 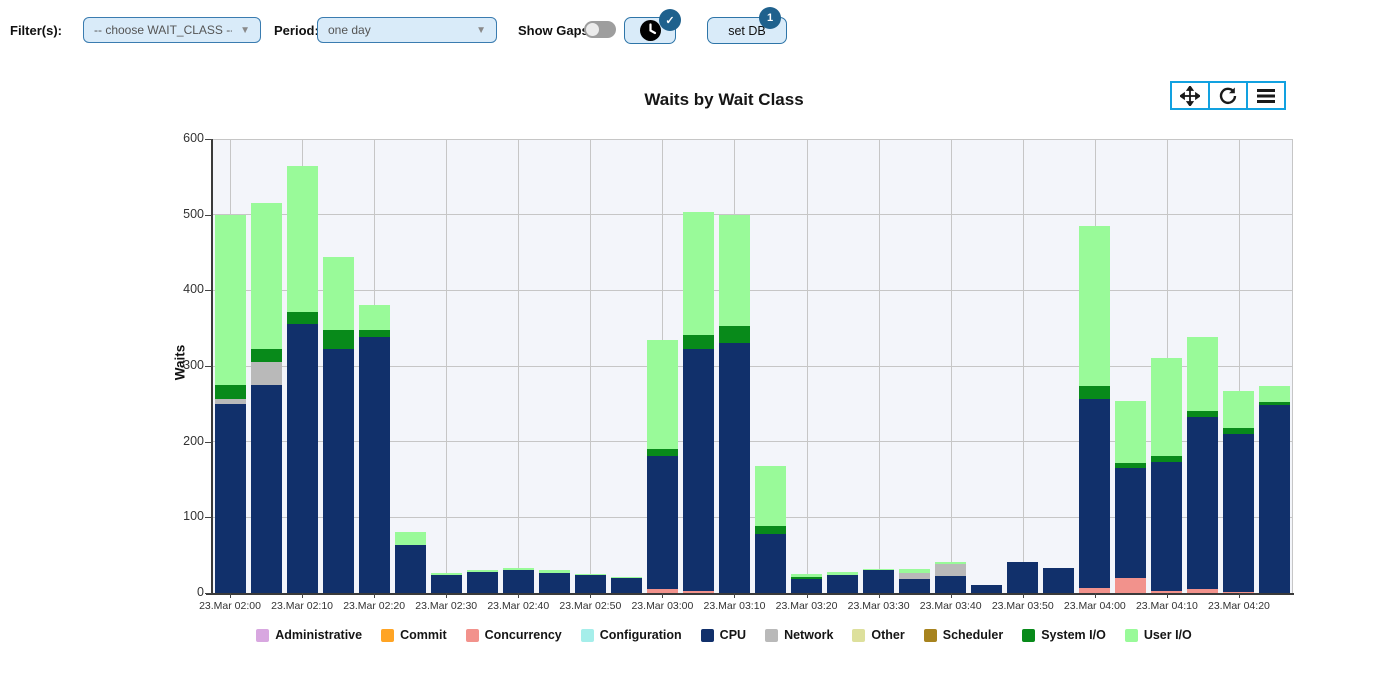 What do you see at coordinates (193, 440) in the screenshot?
I see `y-tick-label: 200` at bounding box center [193, 440].